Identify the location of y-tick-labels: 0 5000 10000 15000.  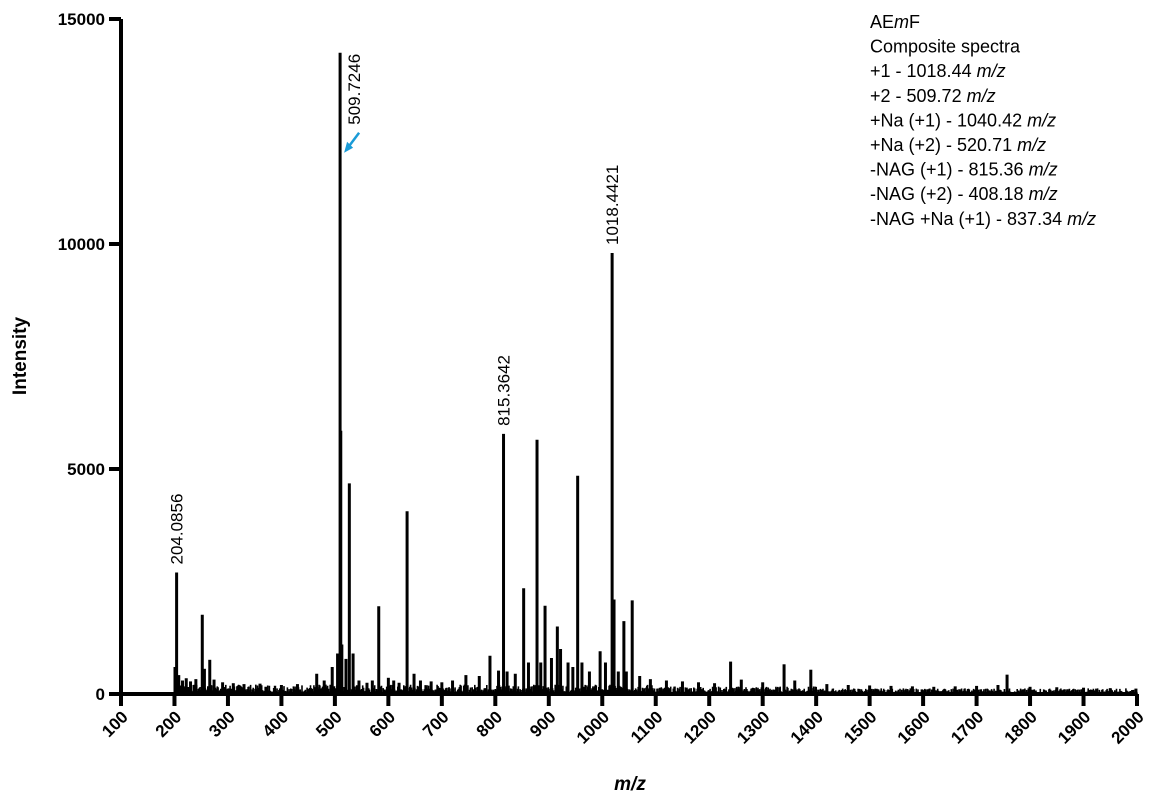
(89, 357).